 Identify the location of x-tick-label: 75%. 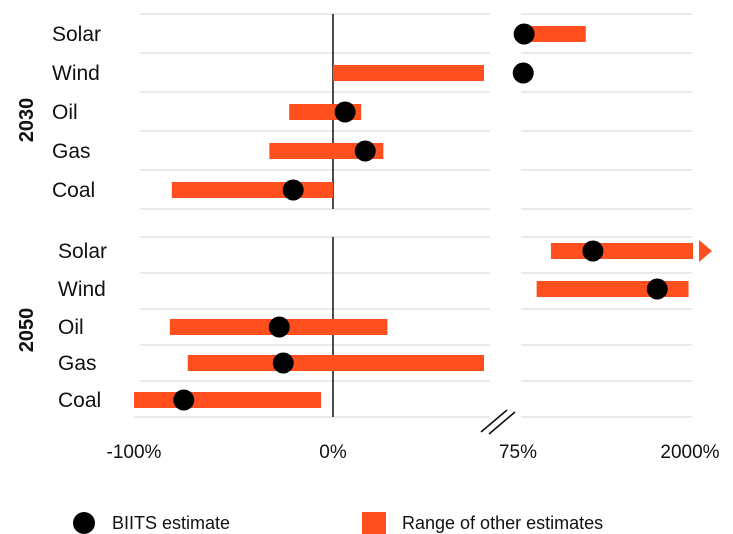
(518, 452).